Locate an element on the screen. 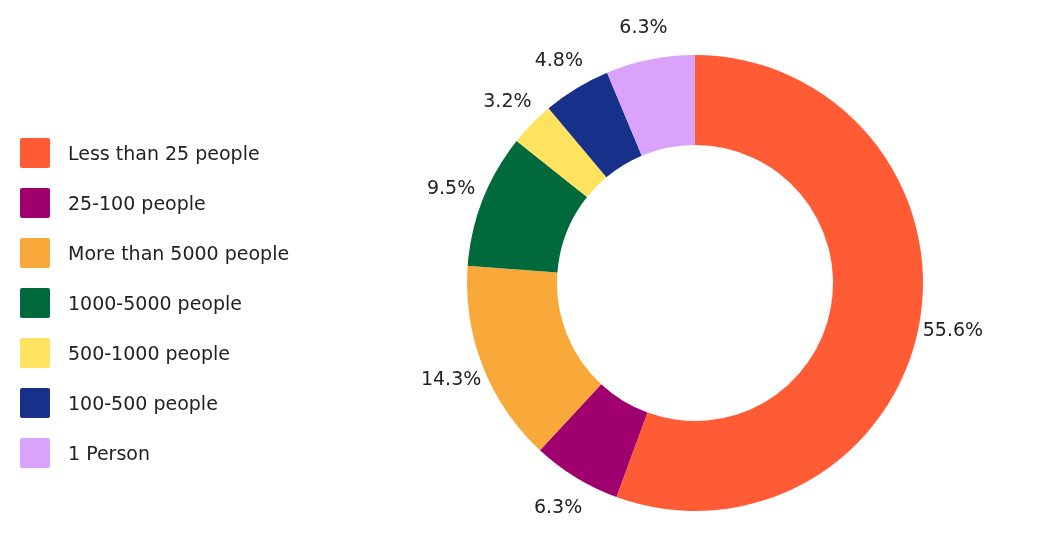 The height and width of the screenshot is (547, 1037). legend-label: 1 Person is located at coordinates (109, 452).